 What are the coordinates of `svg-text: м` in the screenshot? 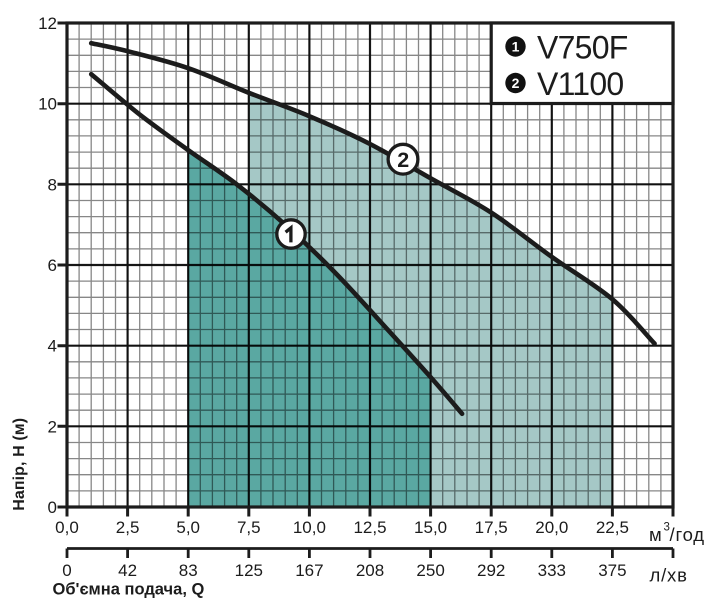 It's located at (656, 534).